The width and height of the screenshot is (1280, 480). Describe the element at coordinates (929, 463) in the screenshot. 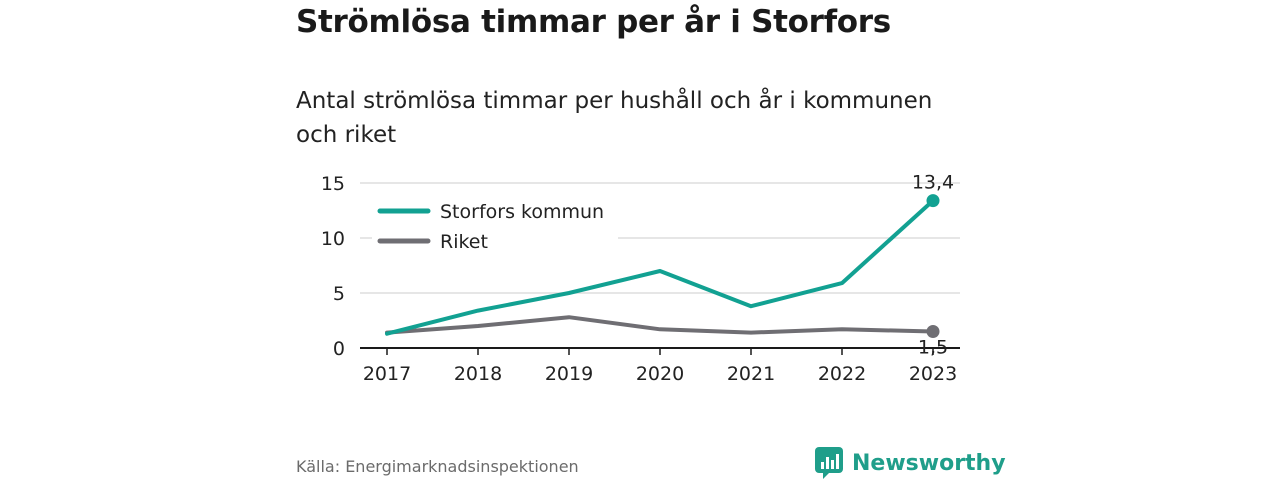

I see `brand-name: Newsworthy` at that location.